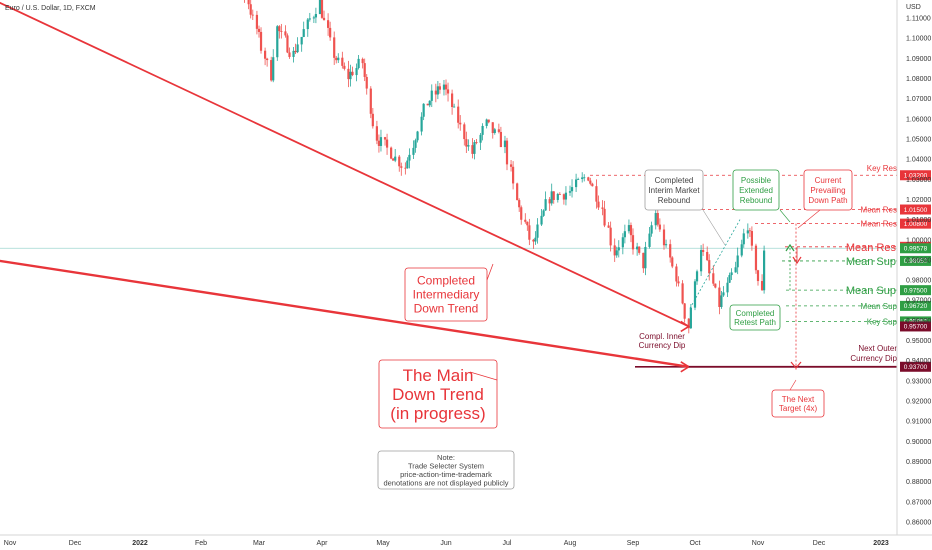  I want to click on level-label: Mean Sup, so click(871, 291).